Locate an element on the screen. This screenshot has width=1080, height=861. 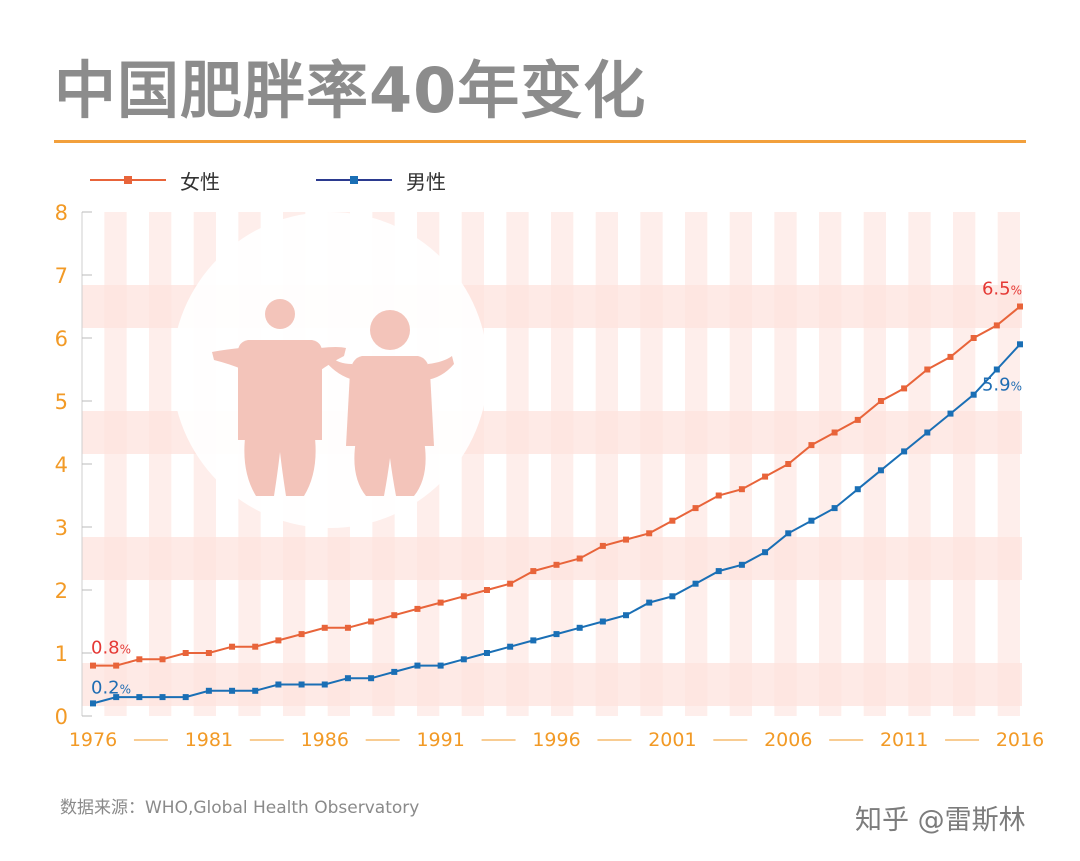
y-tick-label: 2 is located at coordinates (61, 591).